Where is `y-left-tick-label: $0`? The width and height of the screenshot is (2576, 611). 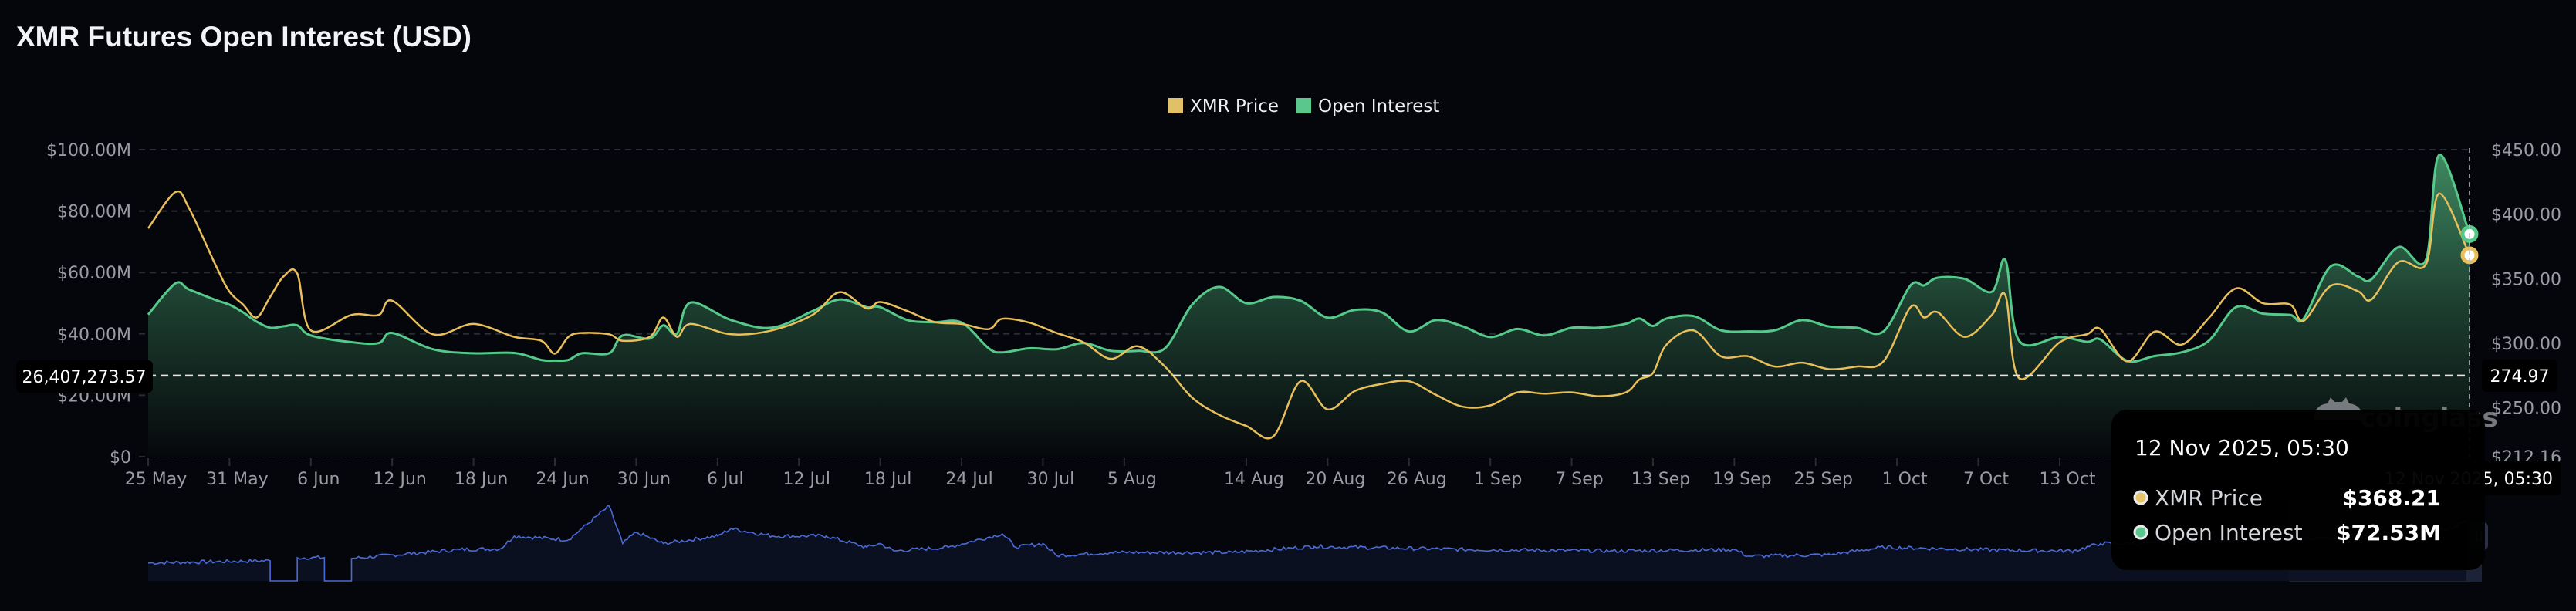 y-left-tick-label: $0 is located at coordinates (120, 458).